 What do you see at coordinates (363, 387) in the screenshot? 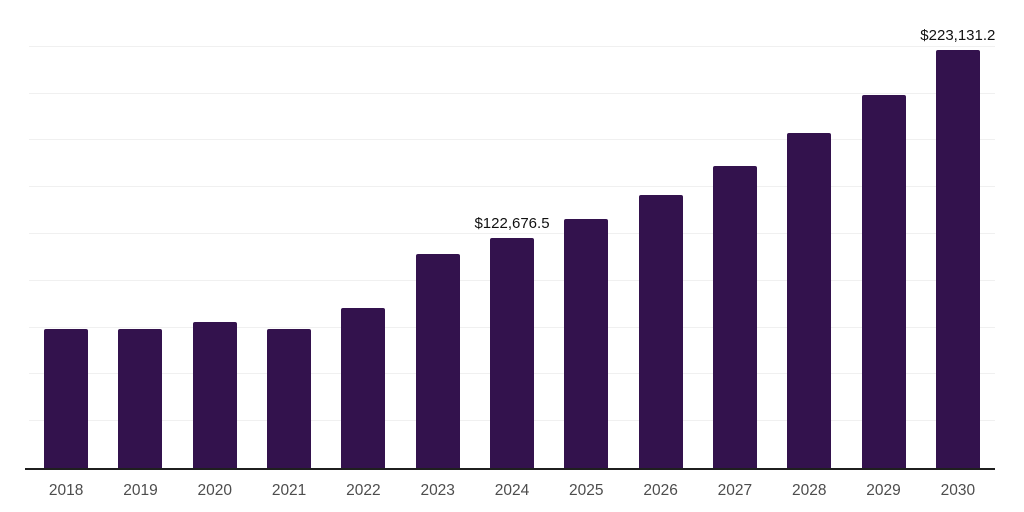
I see `bar-2022` at bounding box center [363, 387].